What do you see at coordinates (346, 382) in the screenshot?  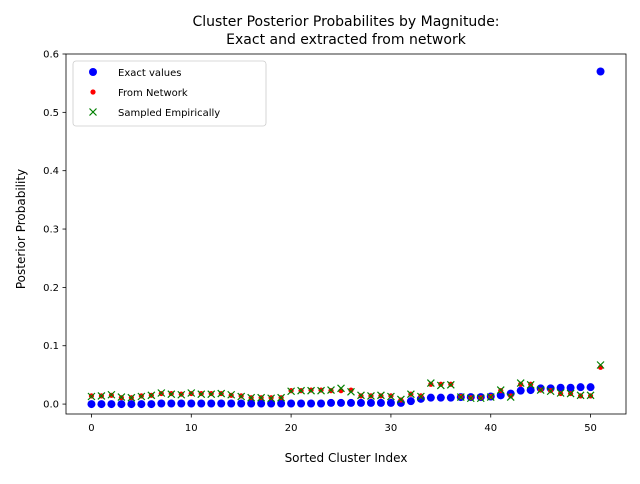 I see `sampled-value-series` at bounding box center [346, 382].